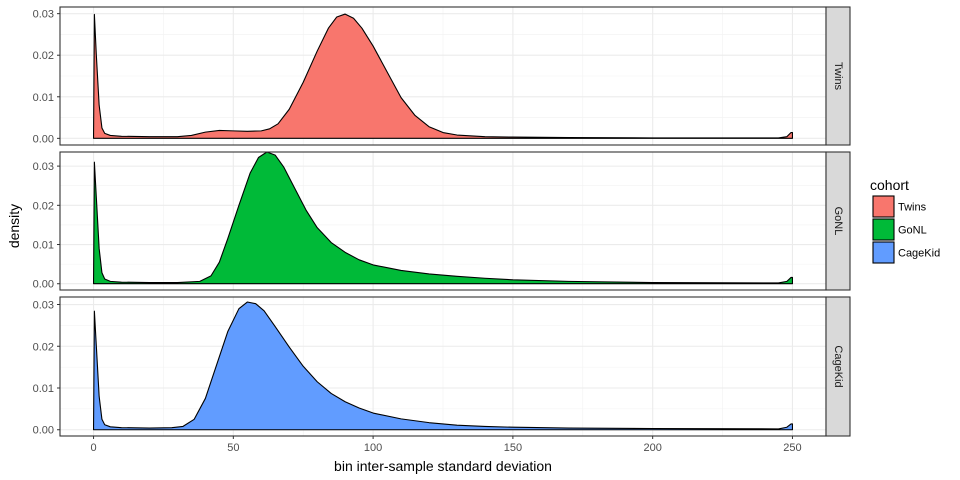 This screenshot has width=960, height=480. What do you see at coordinates (905, 220) in the screenshot?
I see `legend: cohort Twins GoNL CageKid` at bounding box center [905, 220].